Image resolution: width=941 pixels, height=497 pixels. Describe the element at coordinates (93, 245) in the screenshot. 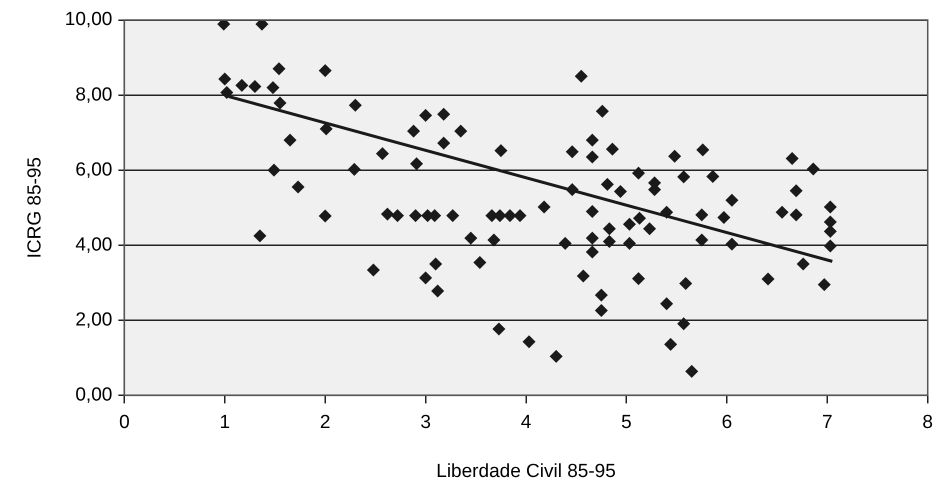

I see `y-tick-label: 4,00` at that location.